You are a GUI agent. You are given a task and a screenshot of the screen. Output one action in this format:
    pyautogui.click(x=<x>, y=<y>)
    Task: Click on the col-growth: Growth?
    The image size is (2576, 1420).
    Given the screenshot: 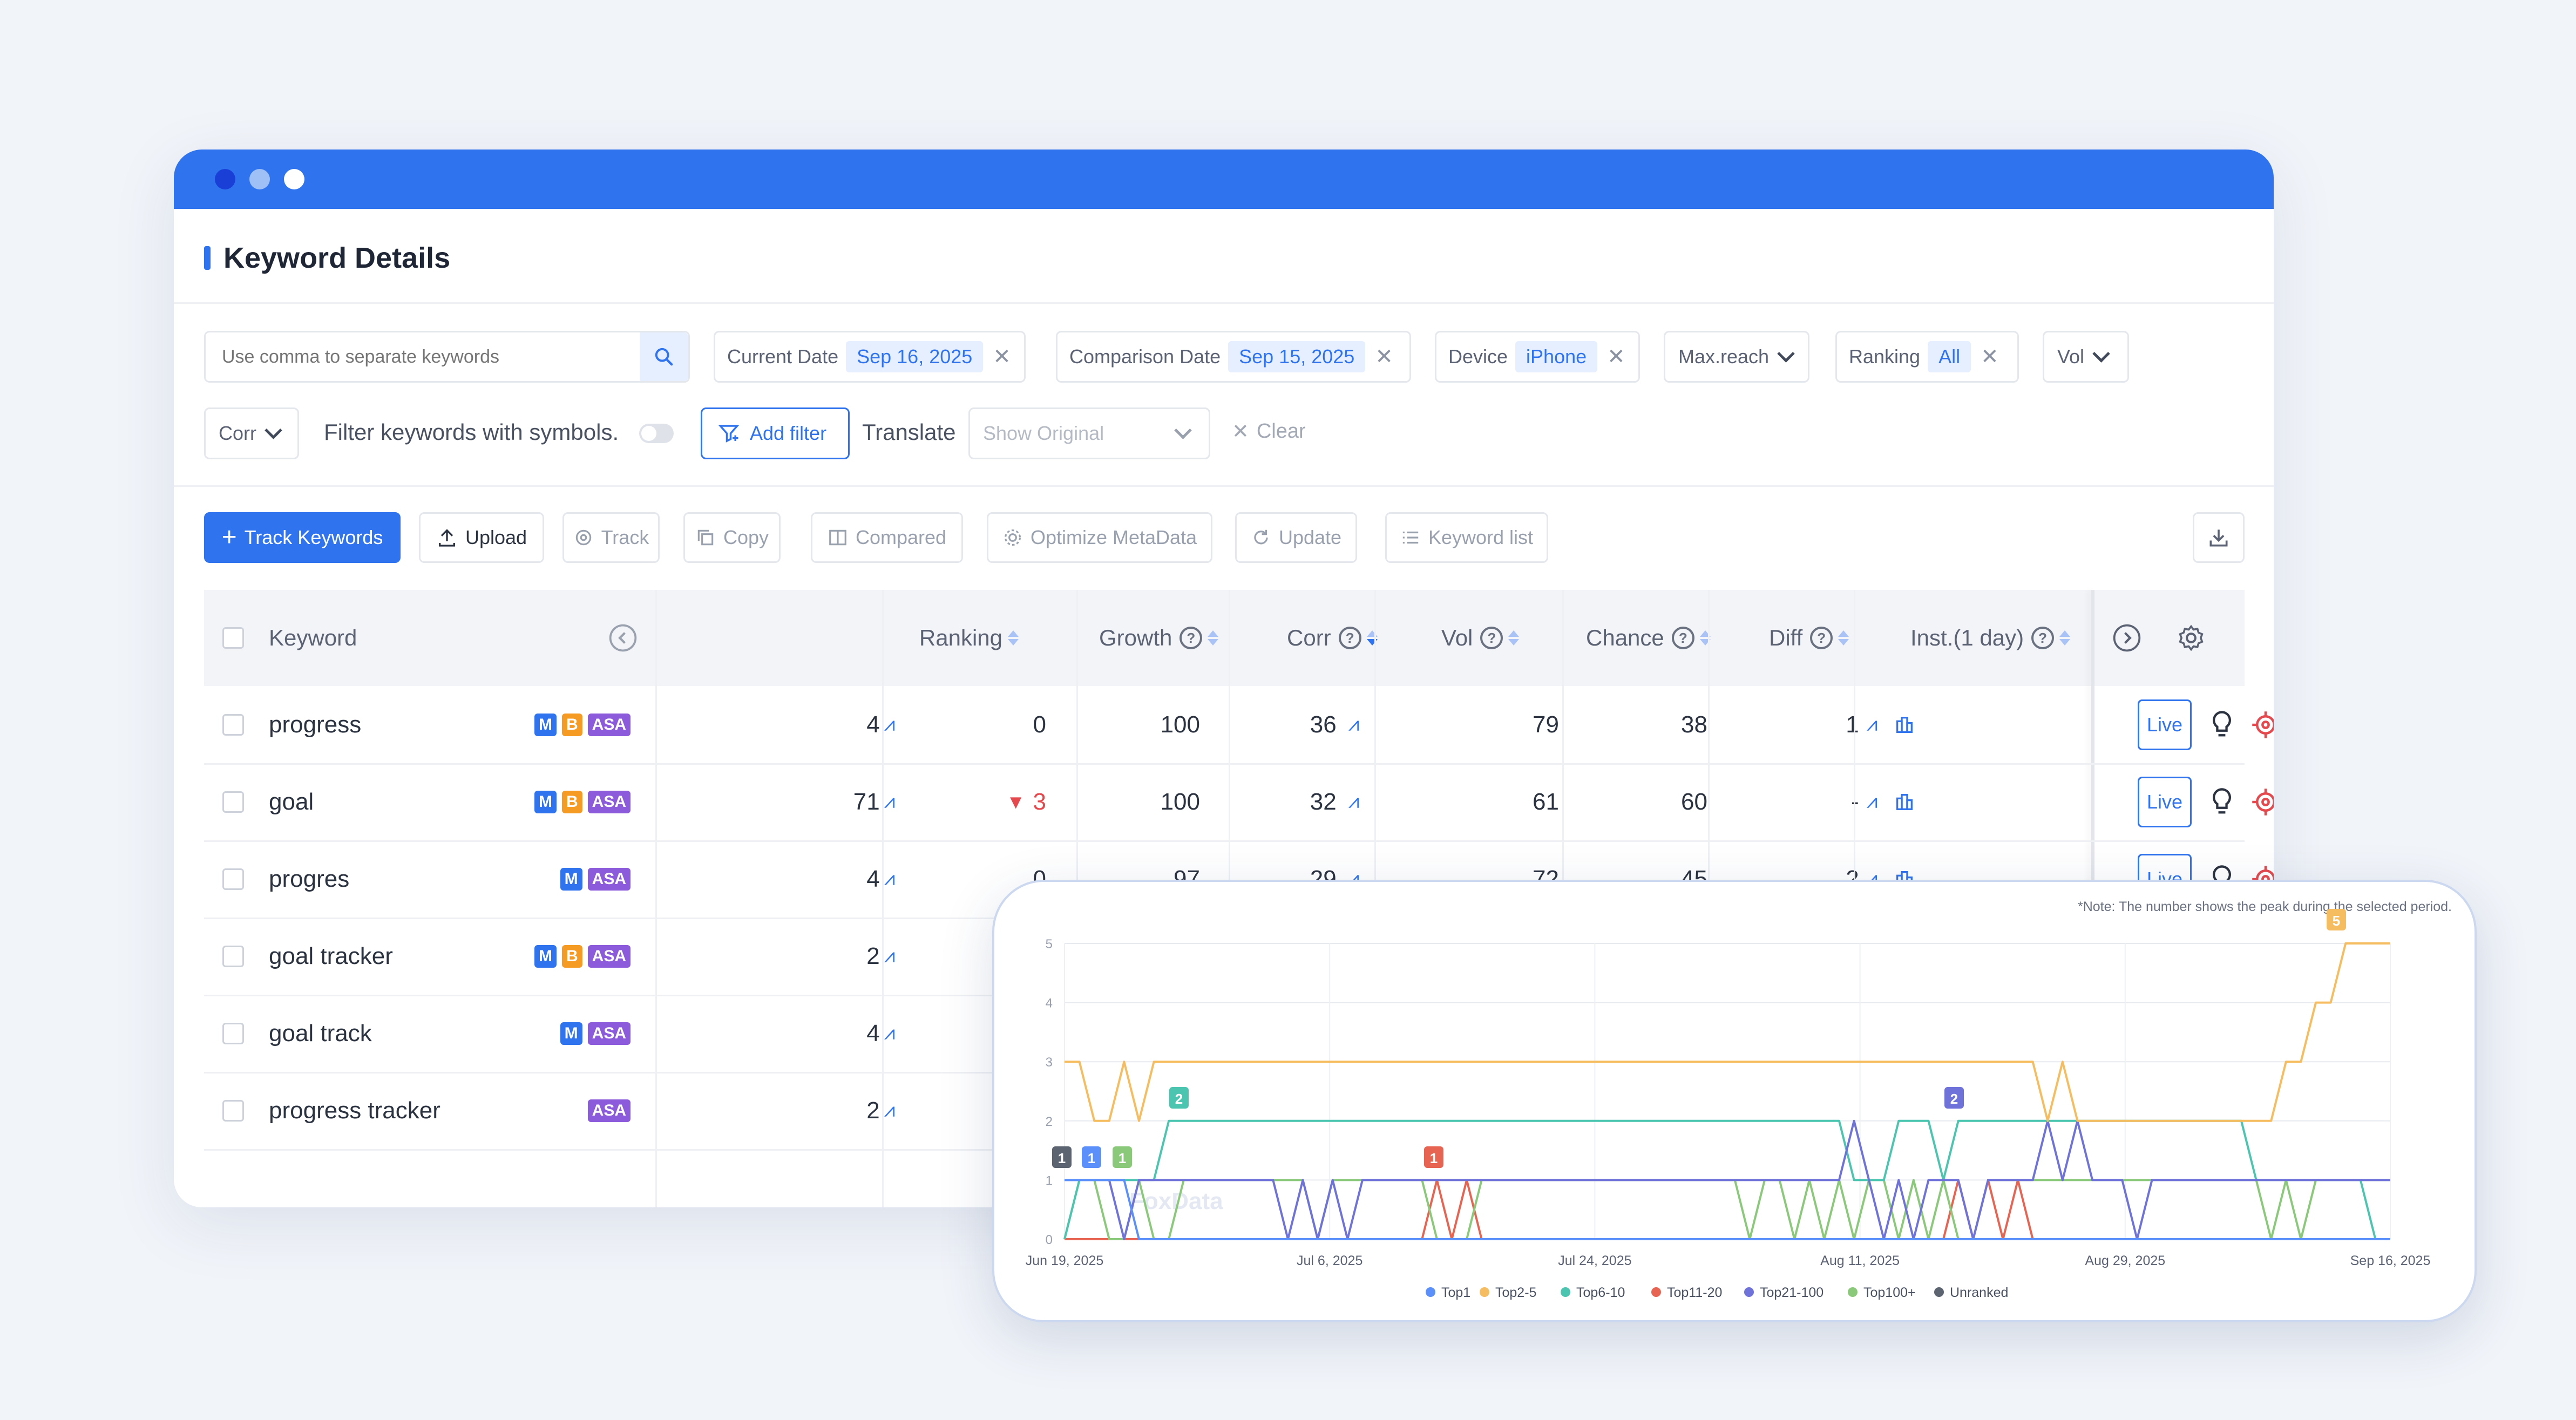 What is the action you would take?
    pyautogui.click(x=1159, y=638)
    